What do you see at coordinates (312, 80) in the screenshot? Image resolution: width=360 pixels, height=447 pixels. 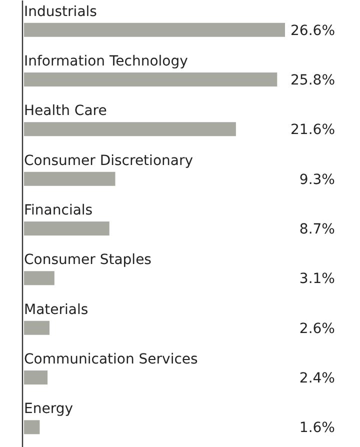 I see `data-label: 25.8%` at bounding box center [312, 80].